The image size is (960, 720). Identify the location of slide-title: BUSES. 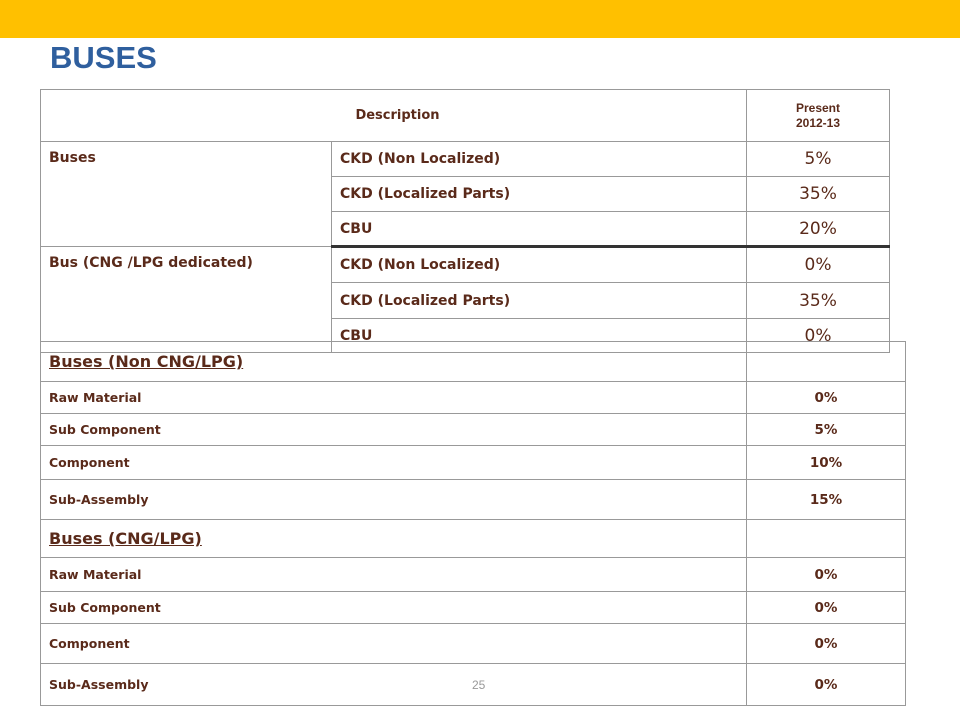
(103, 57).